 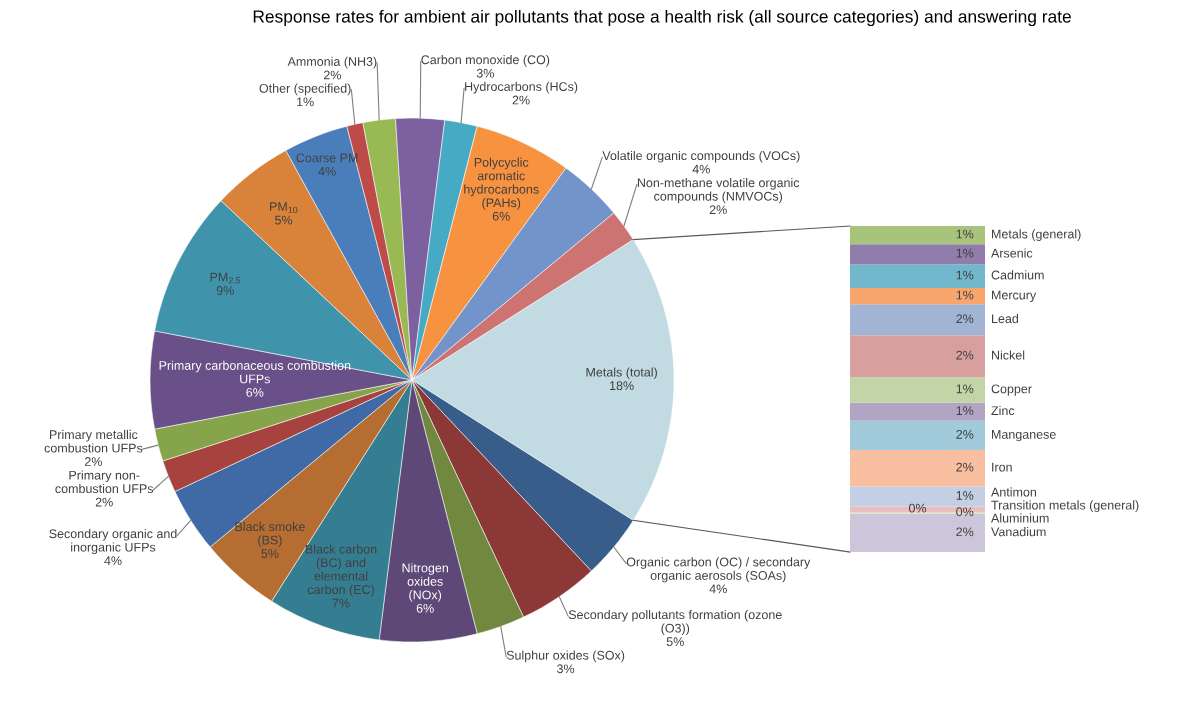 I want to click on slice-label: Carbon monoxide (CO), so click(x=485, y=61).